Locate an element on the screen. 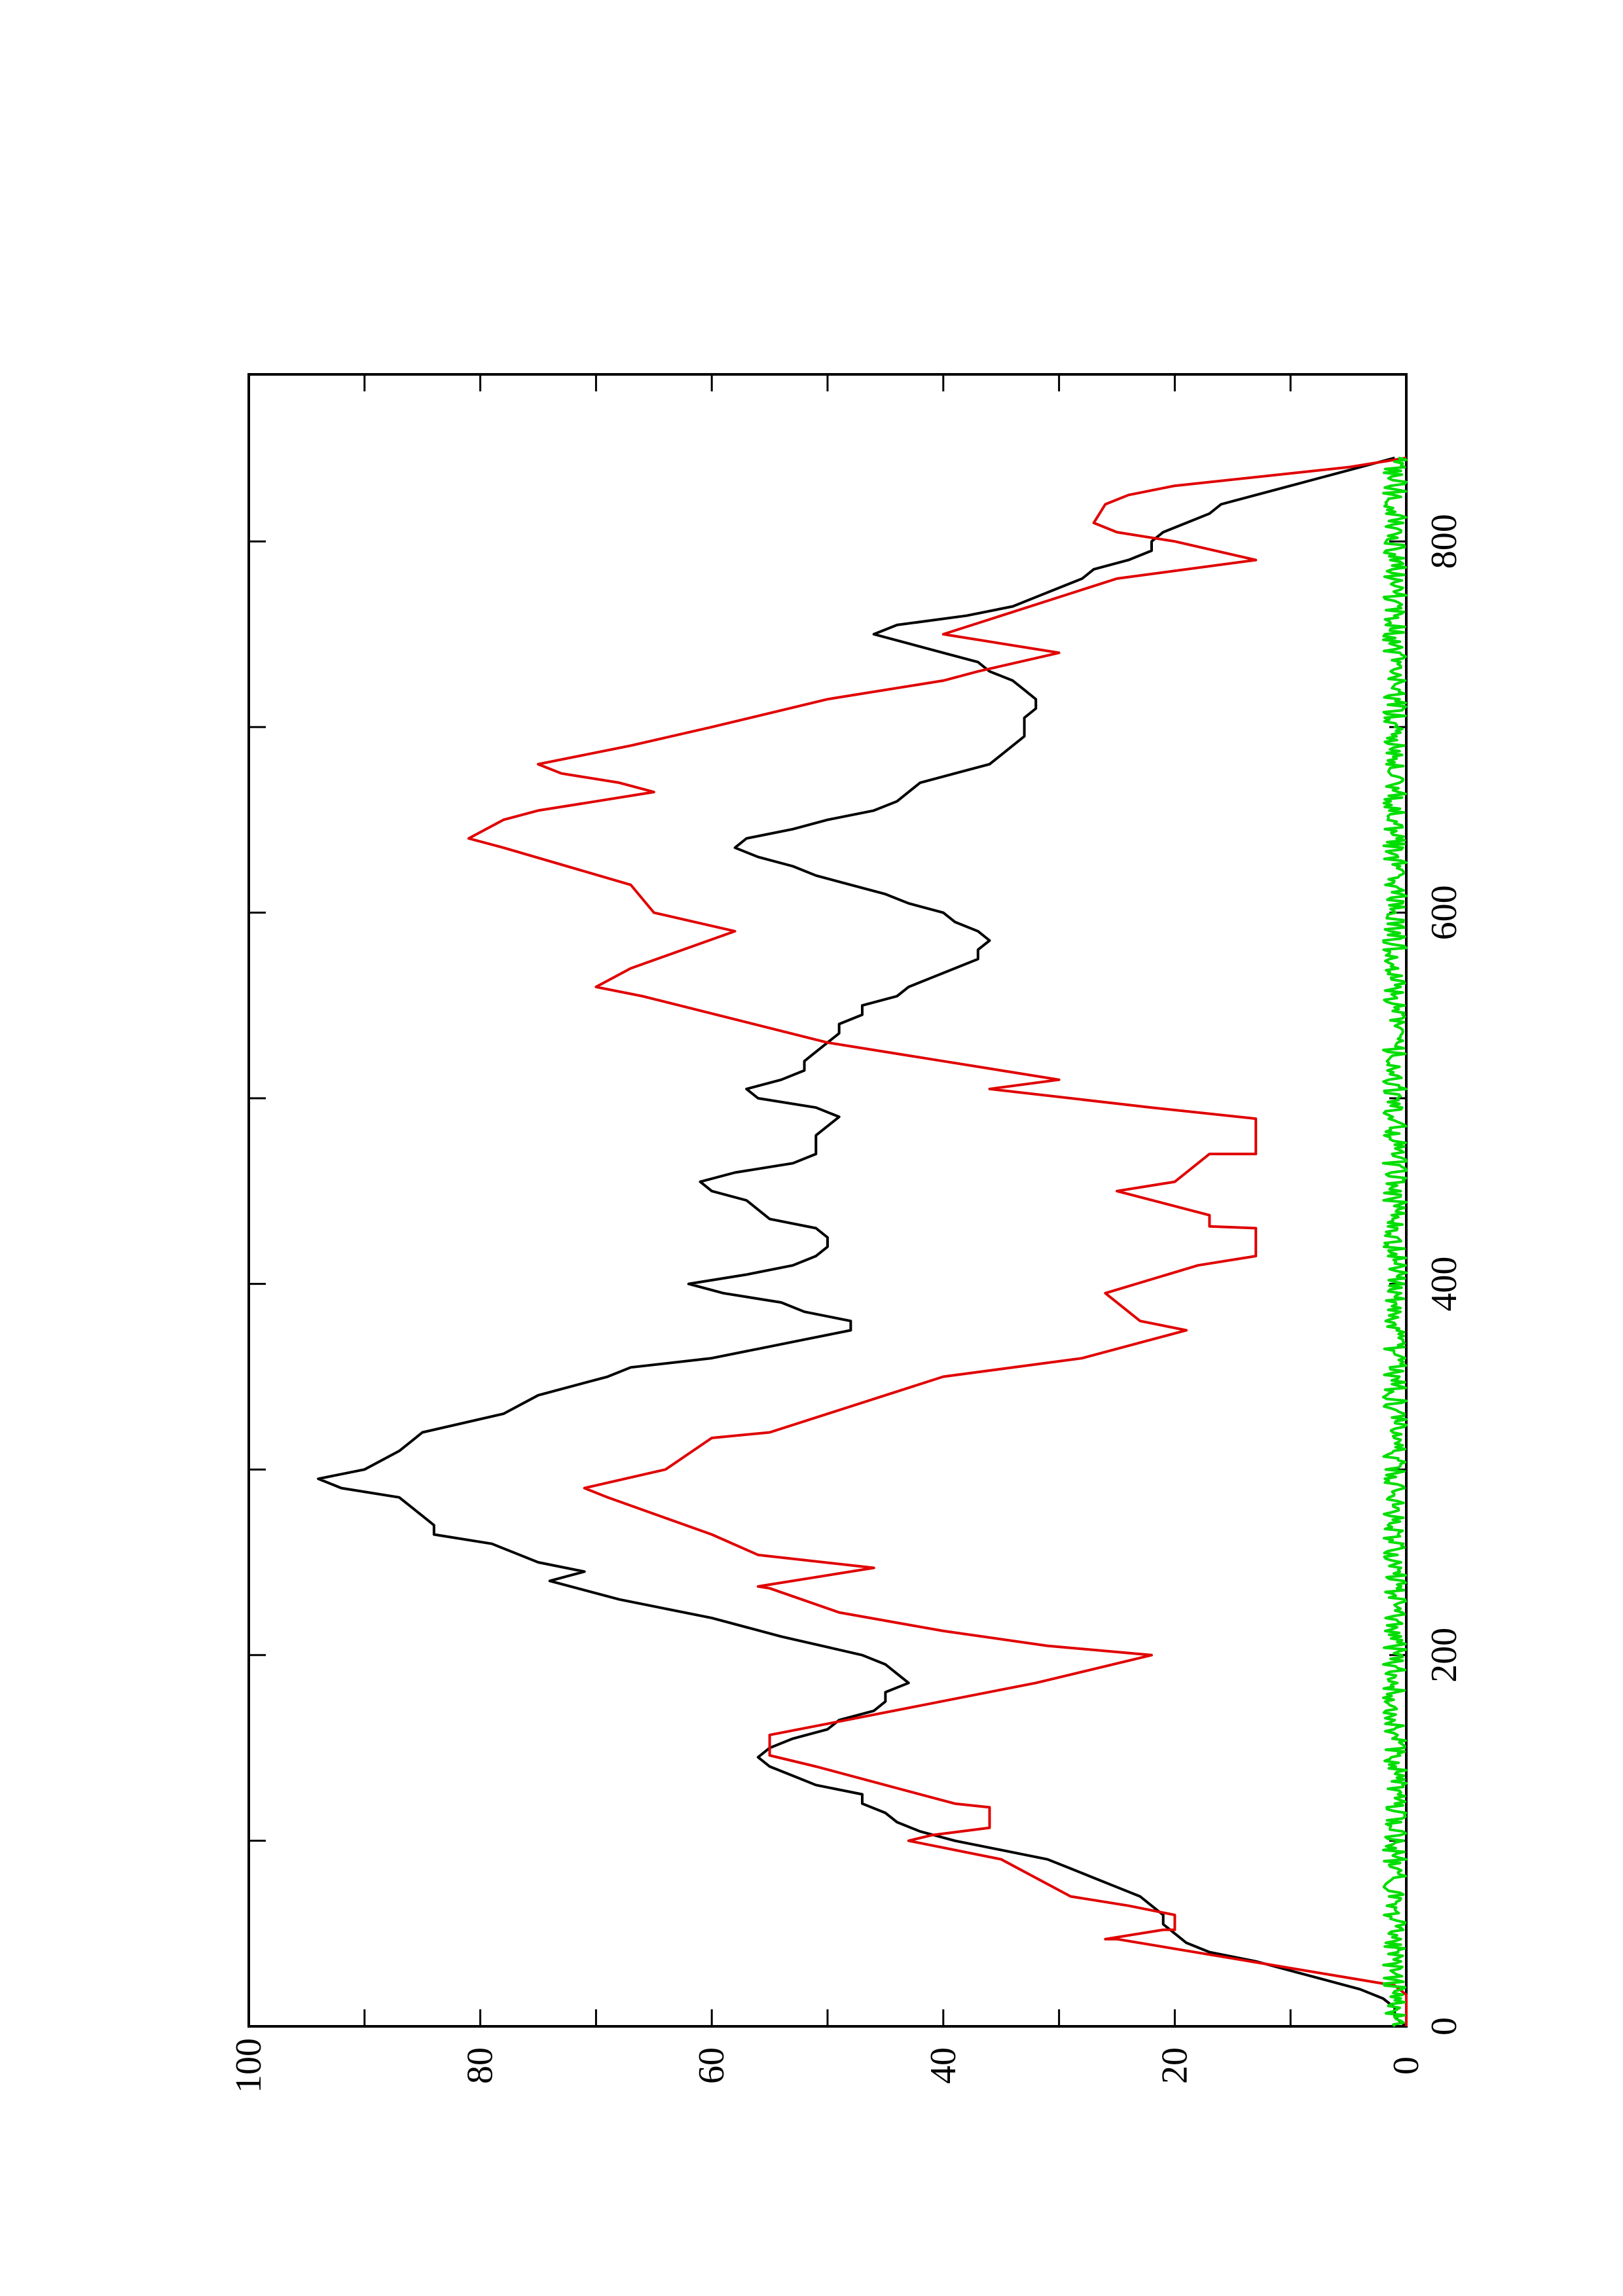  x-tick-label: 200 is located at coordinates (1444, 1655).